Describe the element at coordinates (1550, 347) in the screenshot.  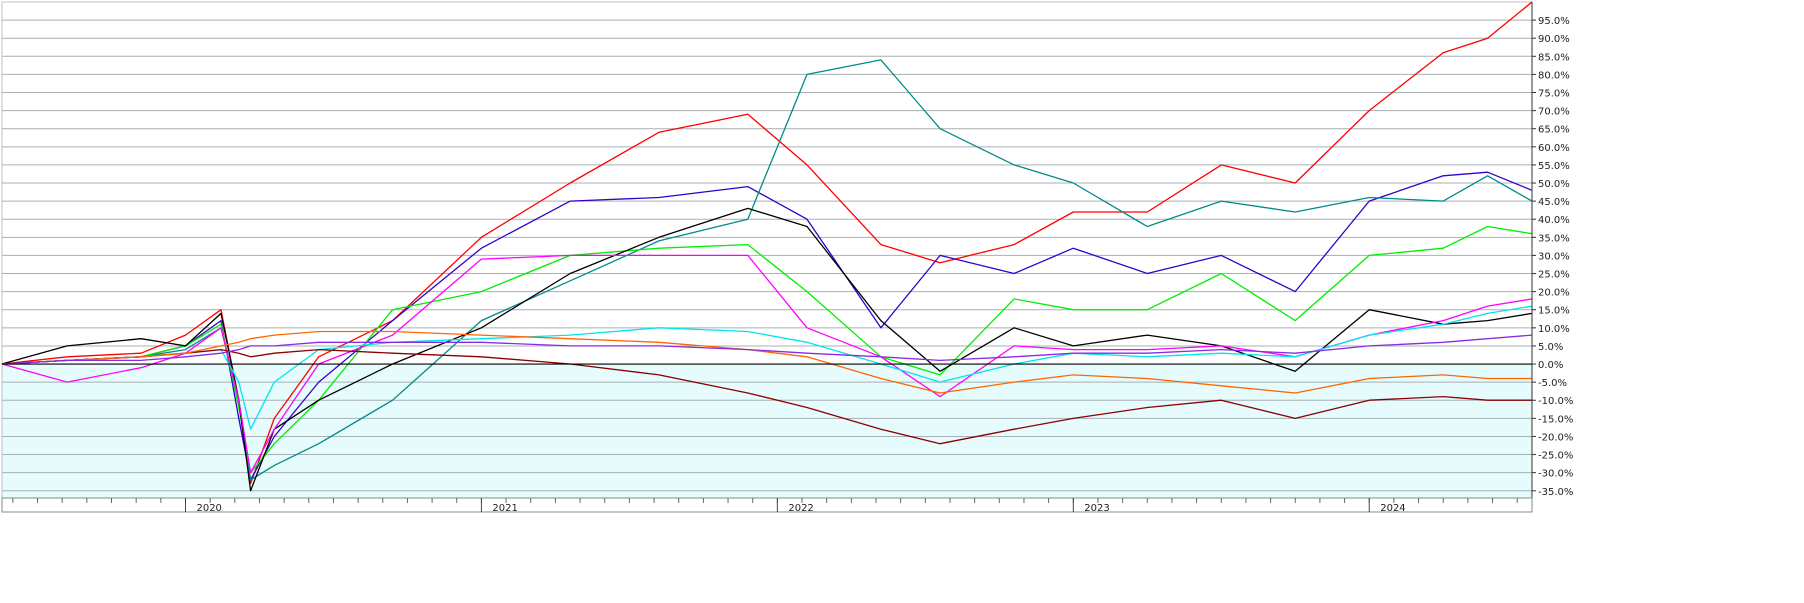
I see `y-tick-label: 5.0%` at that location.